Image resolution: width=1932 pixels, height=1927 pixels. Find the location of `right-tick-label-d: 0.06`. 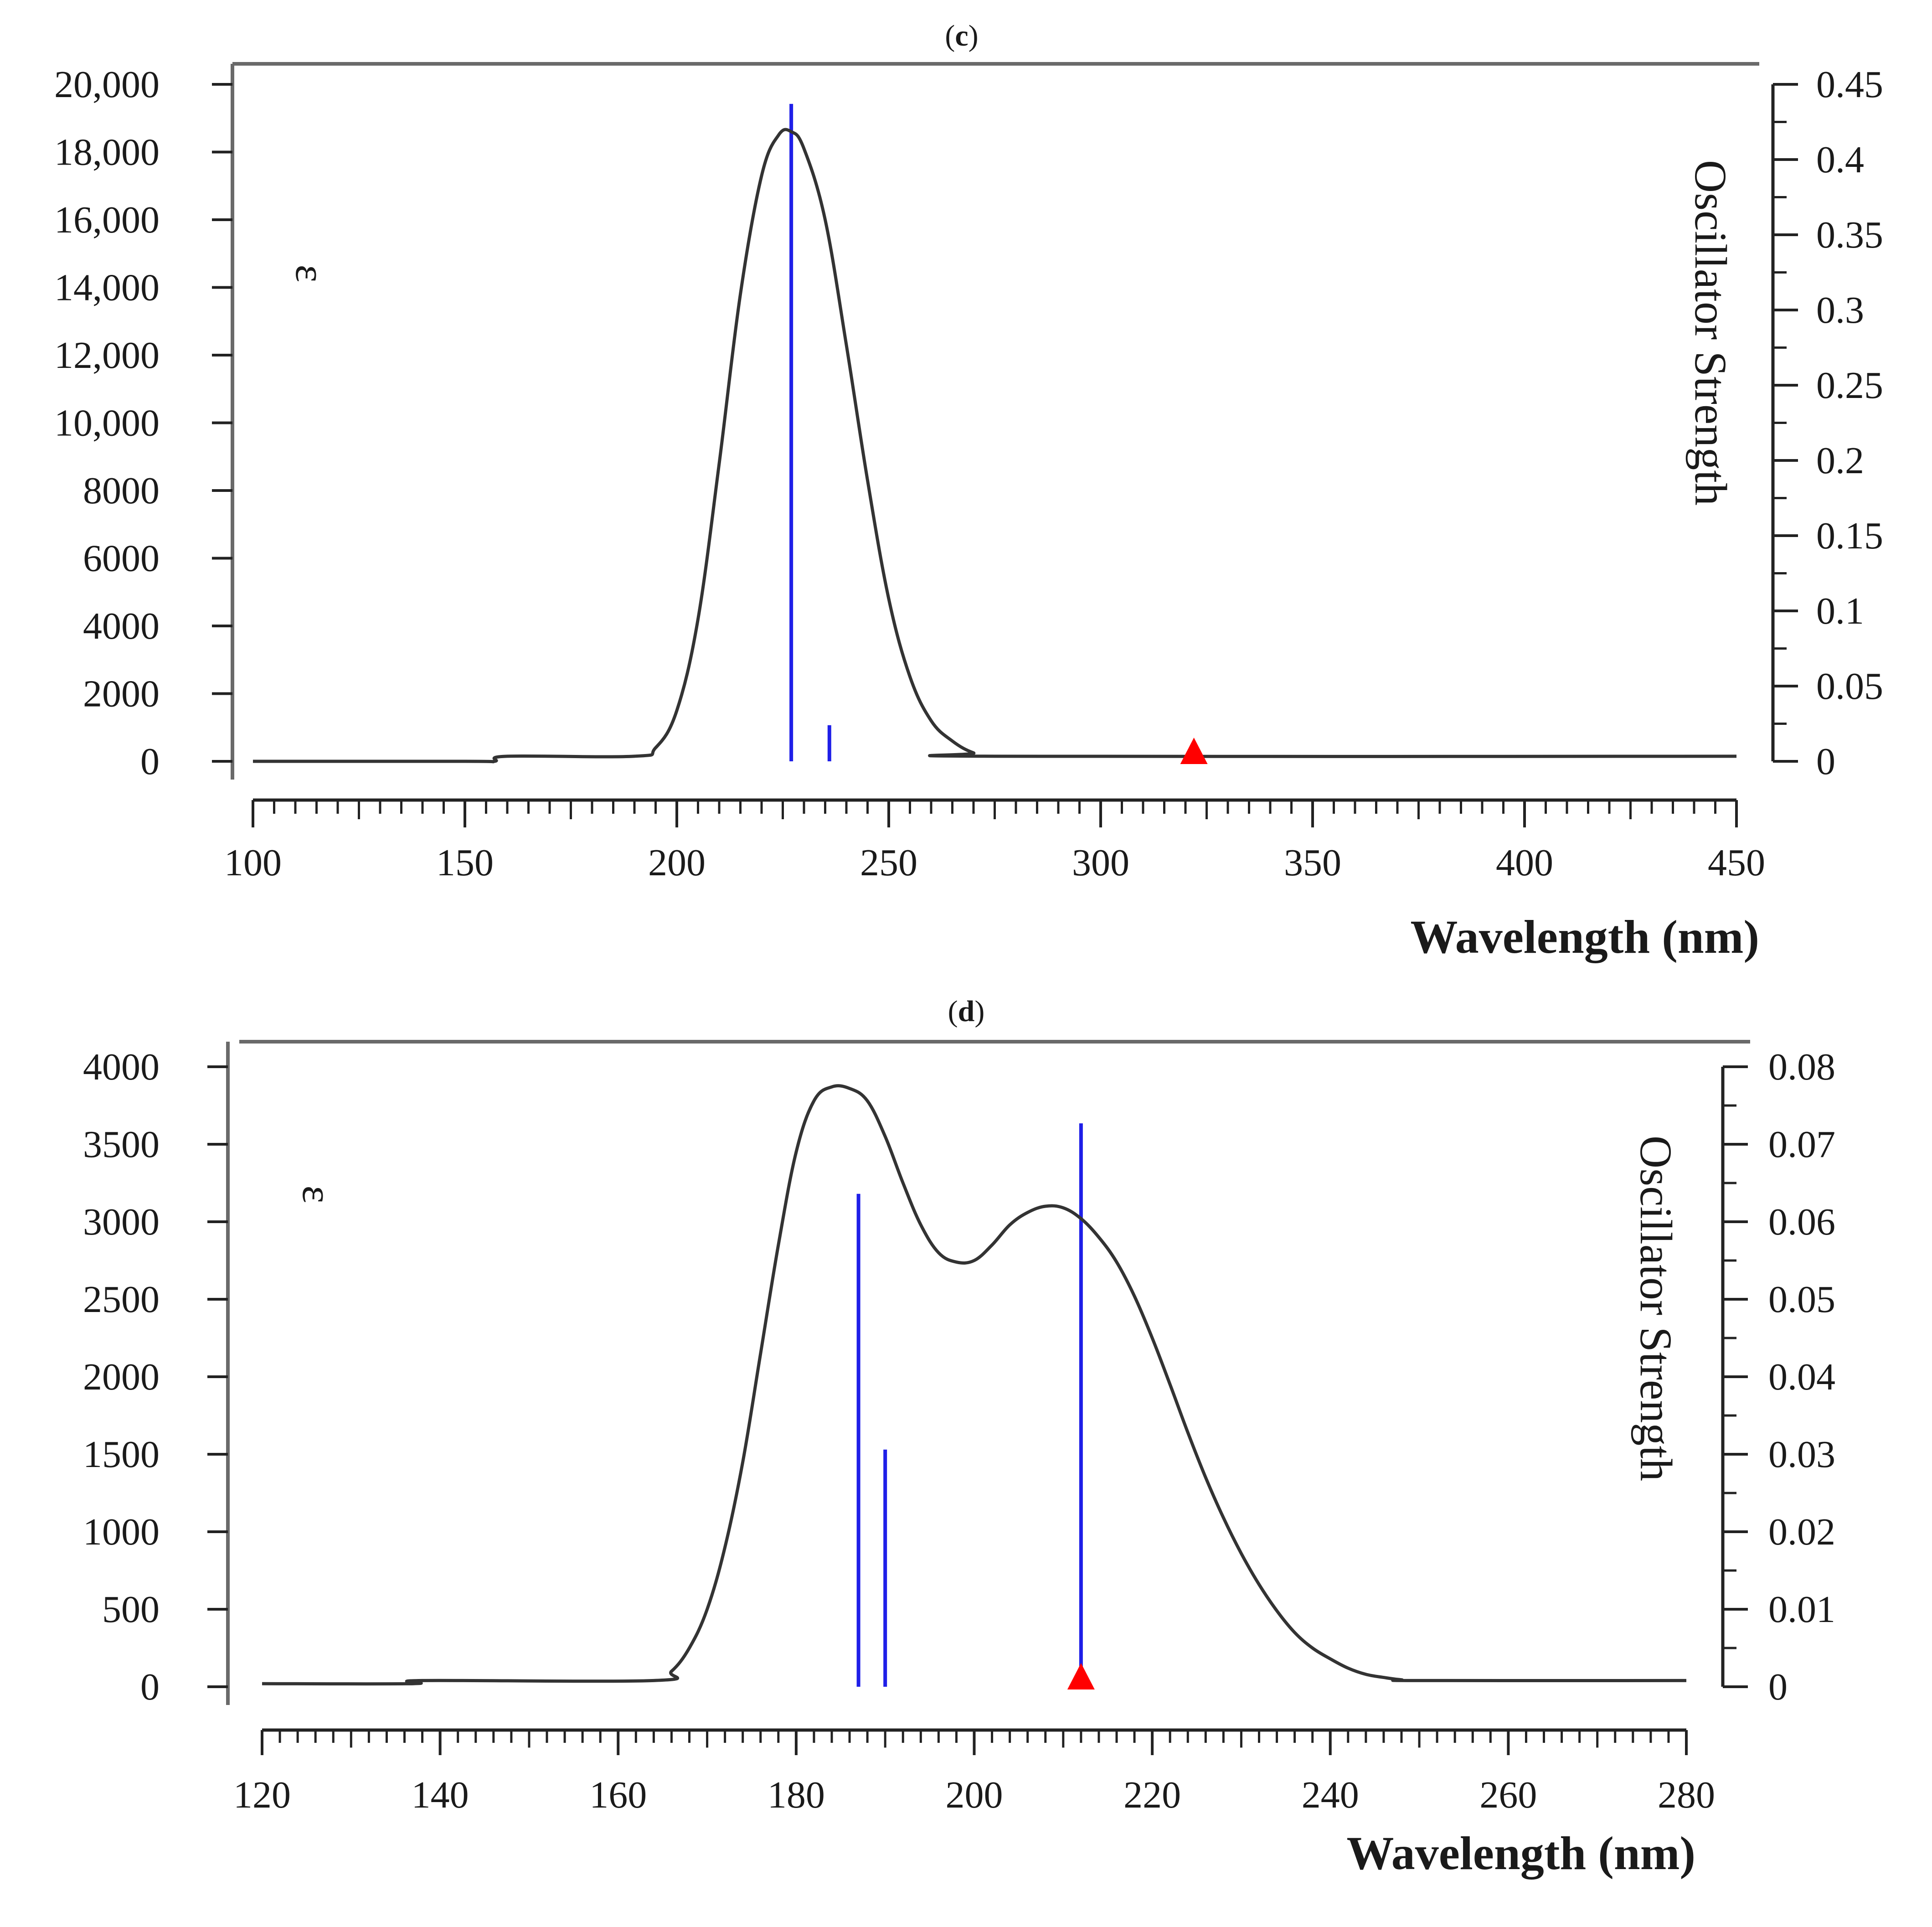

right-tick-label-d: 0.06 is located at coordinates (1801, 1222).